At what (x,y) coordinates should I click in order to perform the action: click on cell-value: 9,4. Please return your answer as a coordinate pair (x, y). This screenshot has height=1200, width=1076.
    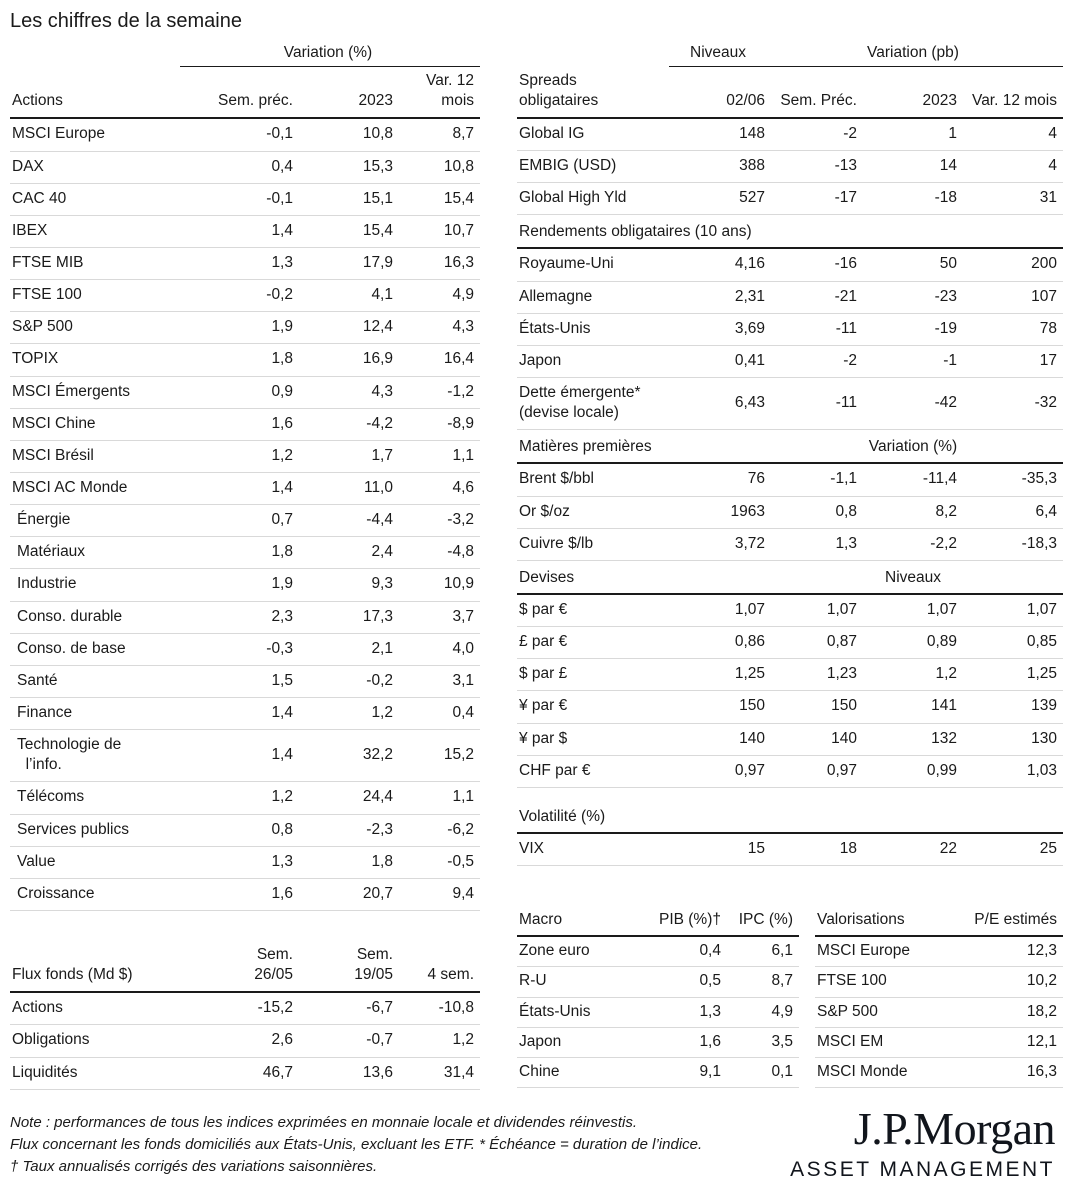
    Looking at the image, I should click on (438, 894).